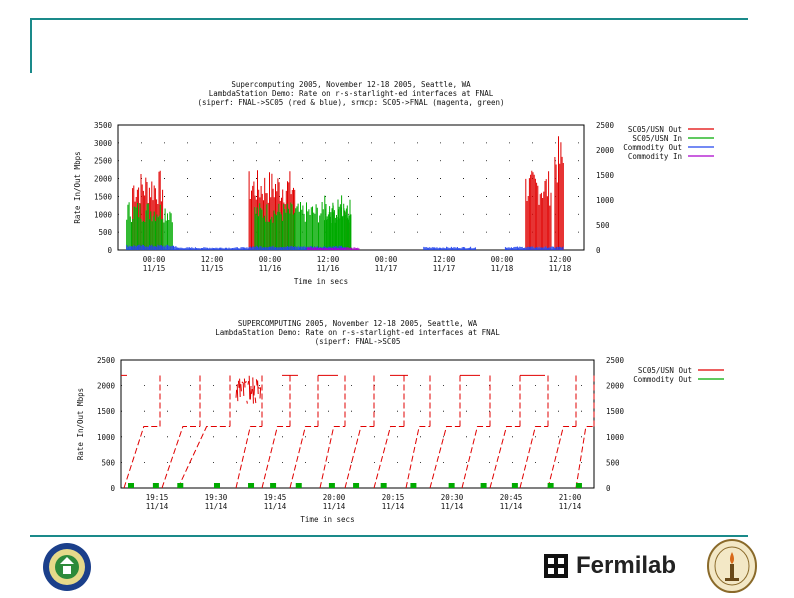 Image resolution: width=794 pixels, height=598 pixels. Describe the element at coordinates (655, 156) in the screenshot. I see `legend-label: Commodity In` at that location.